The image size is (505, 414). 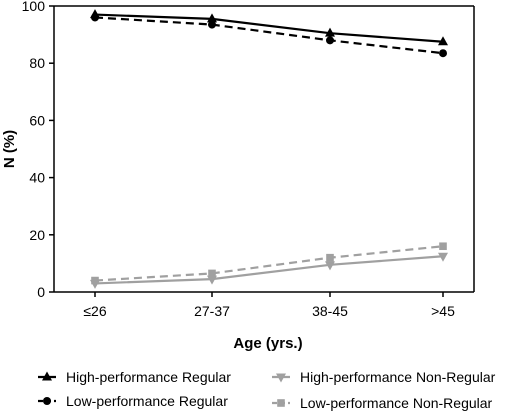 I want to click on y-tick-label: 20, so click(x=37, y=235).